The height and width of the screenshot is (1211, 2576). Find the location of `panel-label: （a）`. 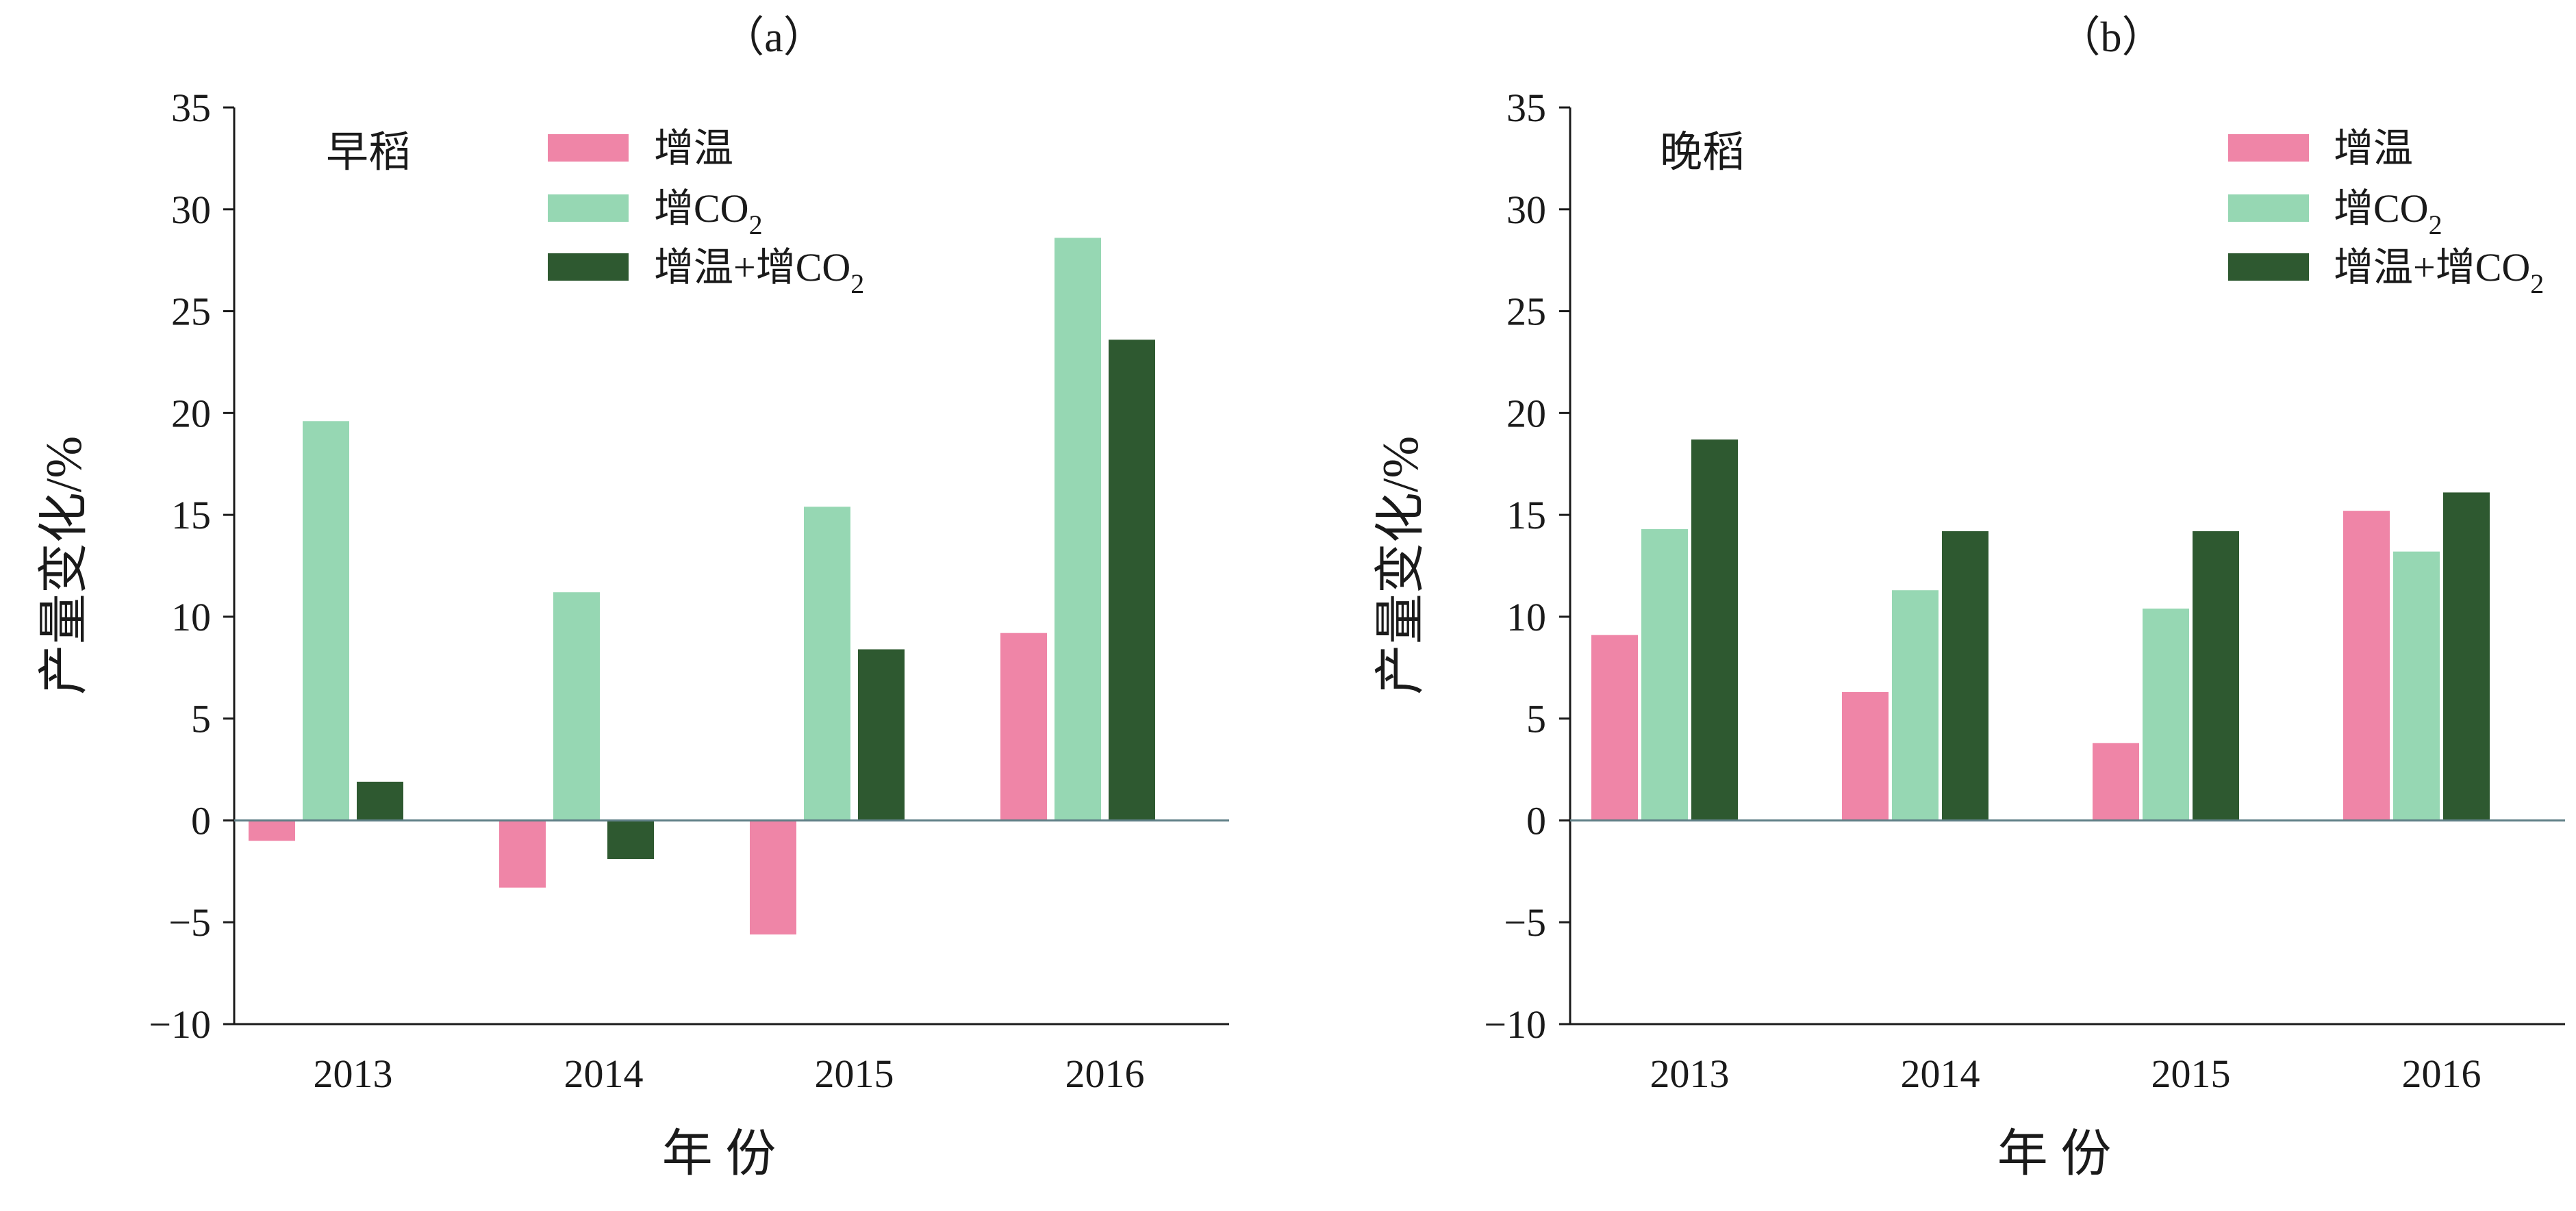

panel-label: （a） is located at coordinates (774, 37).